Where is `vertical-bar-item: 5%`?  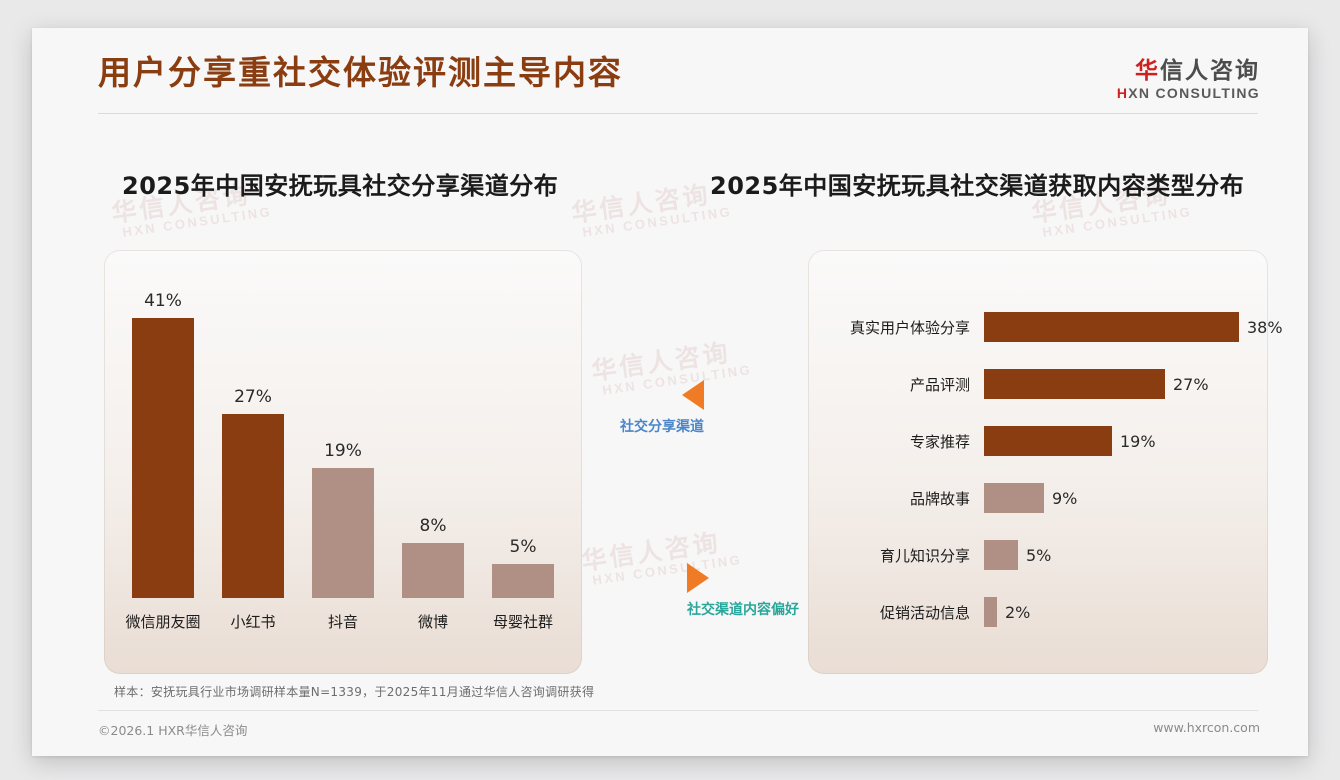 vertical-bar-item: 5% is located at coordinates (523, 567).